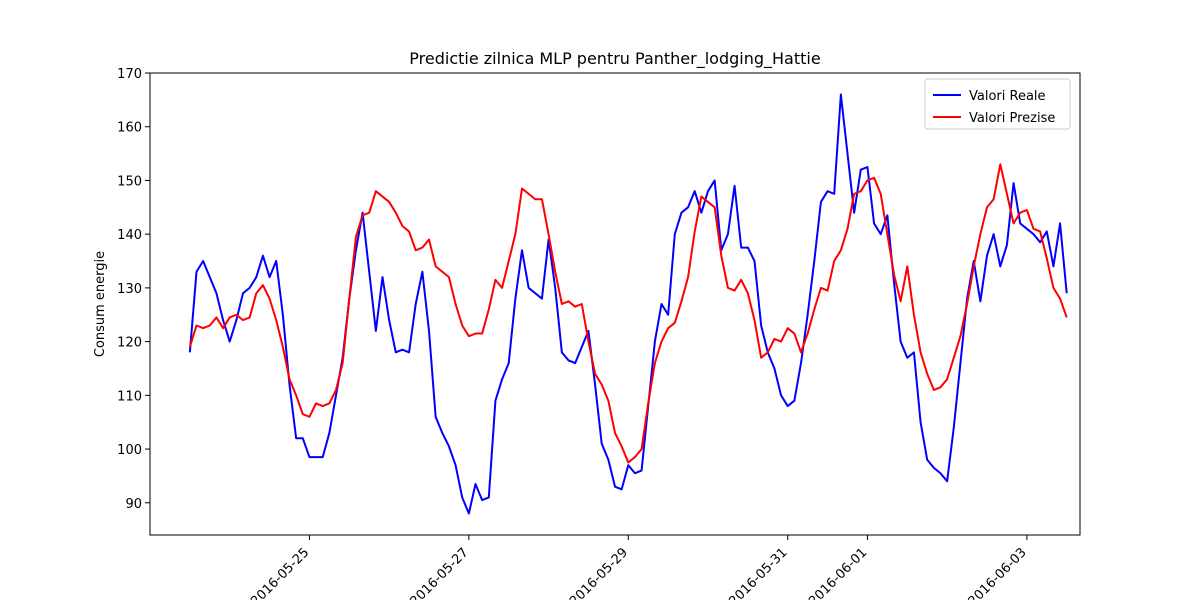 Image resolution: width=1200 pixels, height=600 pixels. I want to click on y-axis: 90 100 110 120 130 140 150 160 170, so click(133, 289).